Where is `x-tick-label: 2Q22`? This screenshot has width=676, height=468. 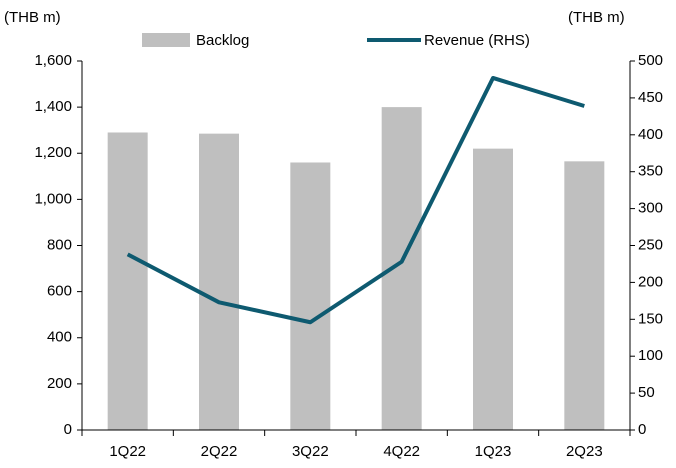 x-tick-label: 2Q22 is located at coordinates (219, 451).